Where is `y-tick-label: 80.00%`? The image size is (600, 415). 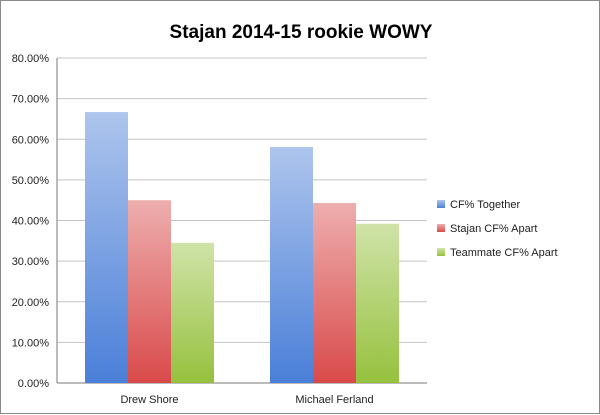 y-tick-label: 80.00% is located at coordinates (31, 59).